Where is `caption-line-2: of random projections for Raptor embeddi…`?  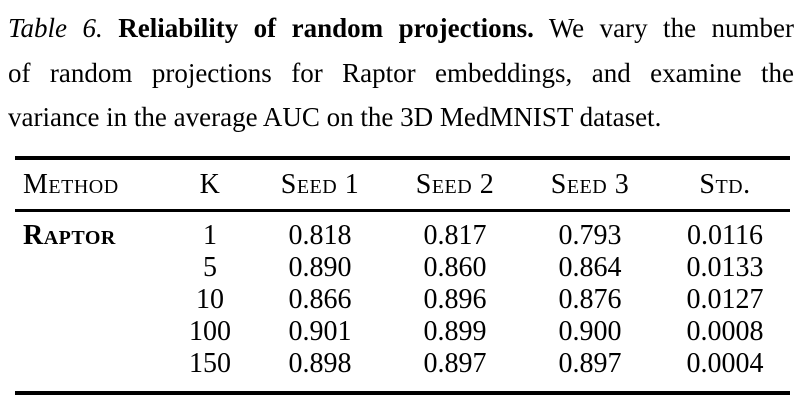 caption-line-2: of random projections for Raptor embeddi… is located at coordinates (401, 72).